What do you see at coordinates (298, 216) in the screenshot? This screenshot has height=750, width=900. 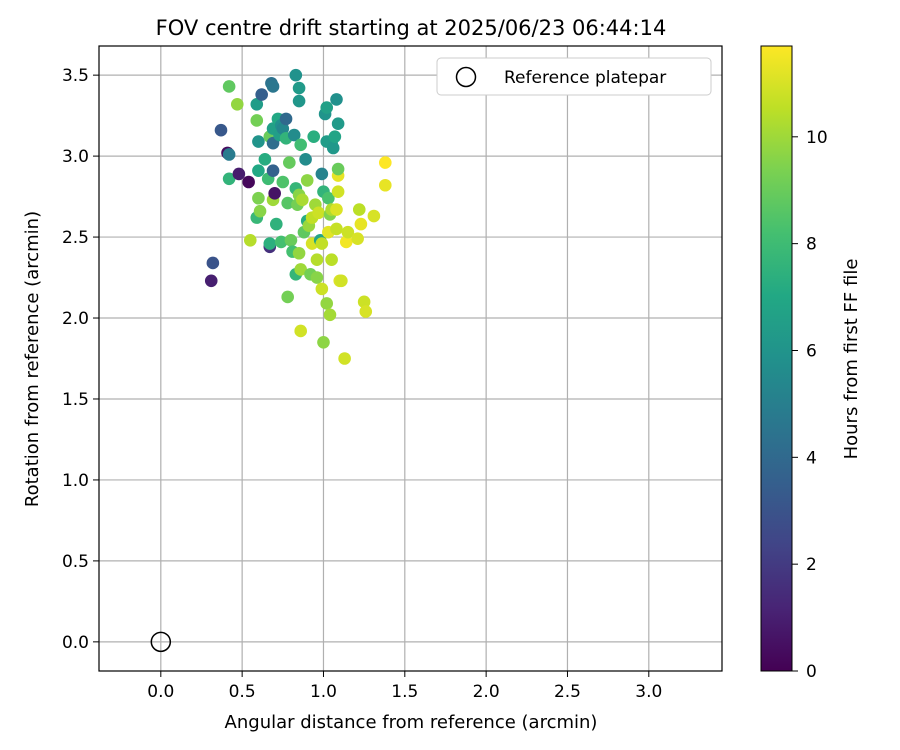 I see `scatter-points` at bounding box center [298, 216].